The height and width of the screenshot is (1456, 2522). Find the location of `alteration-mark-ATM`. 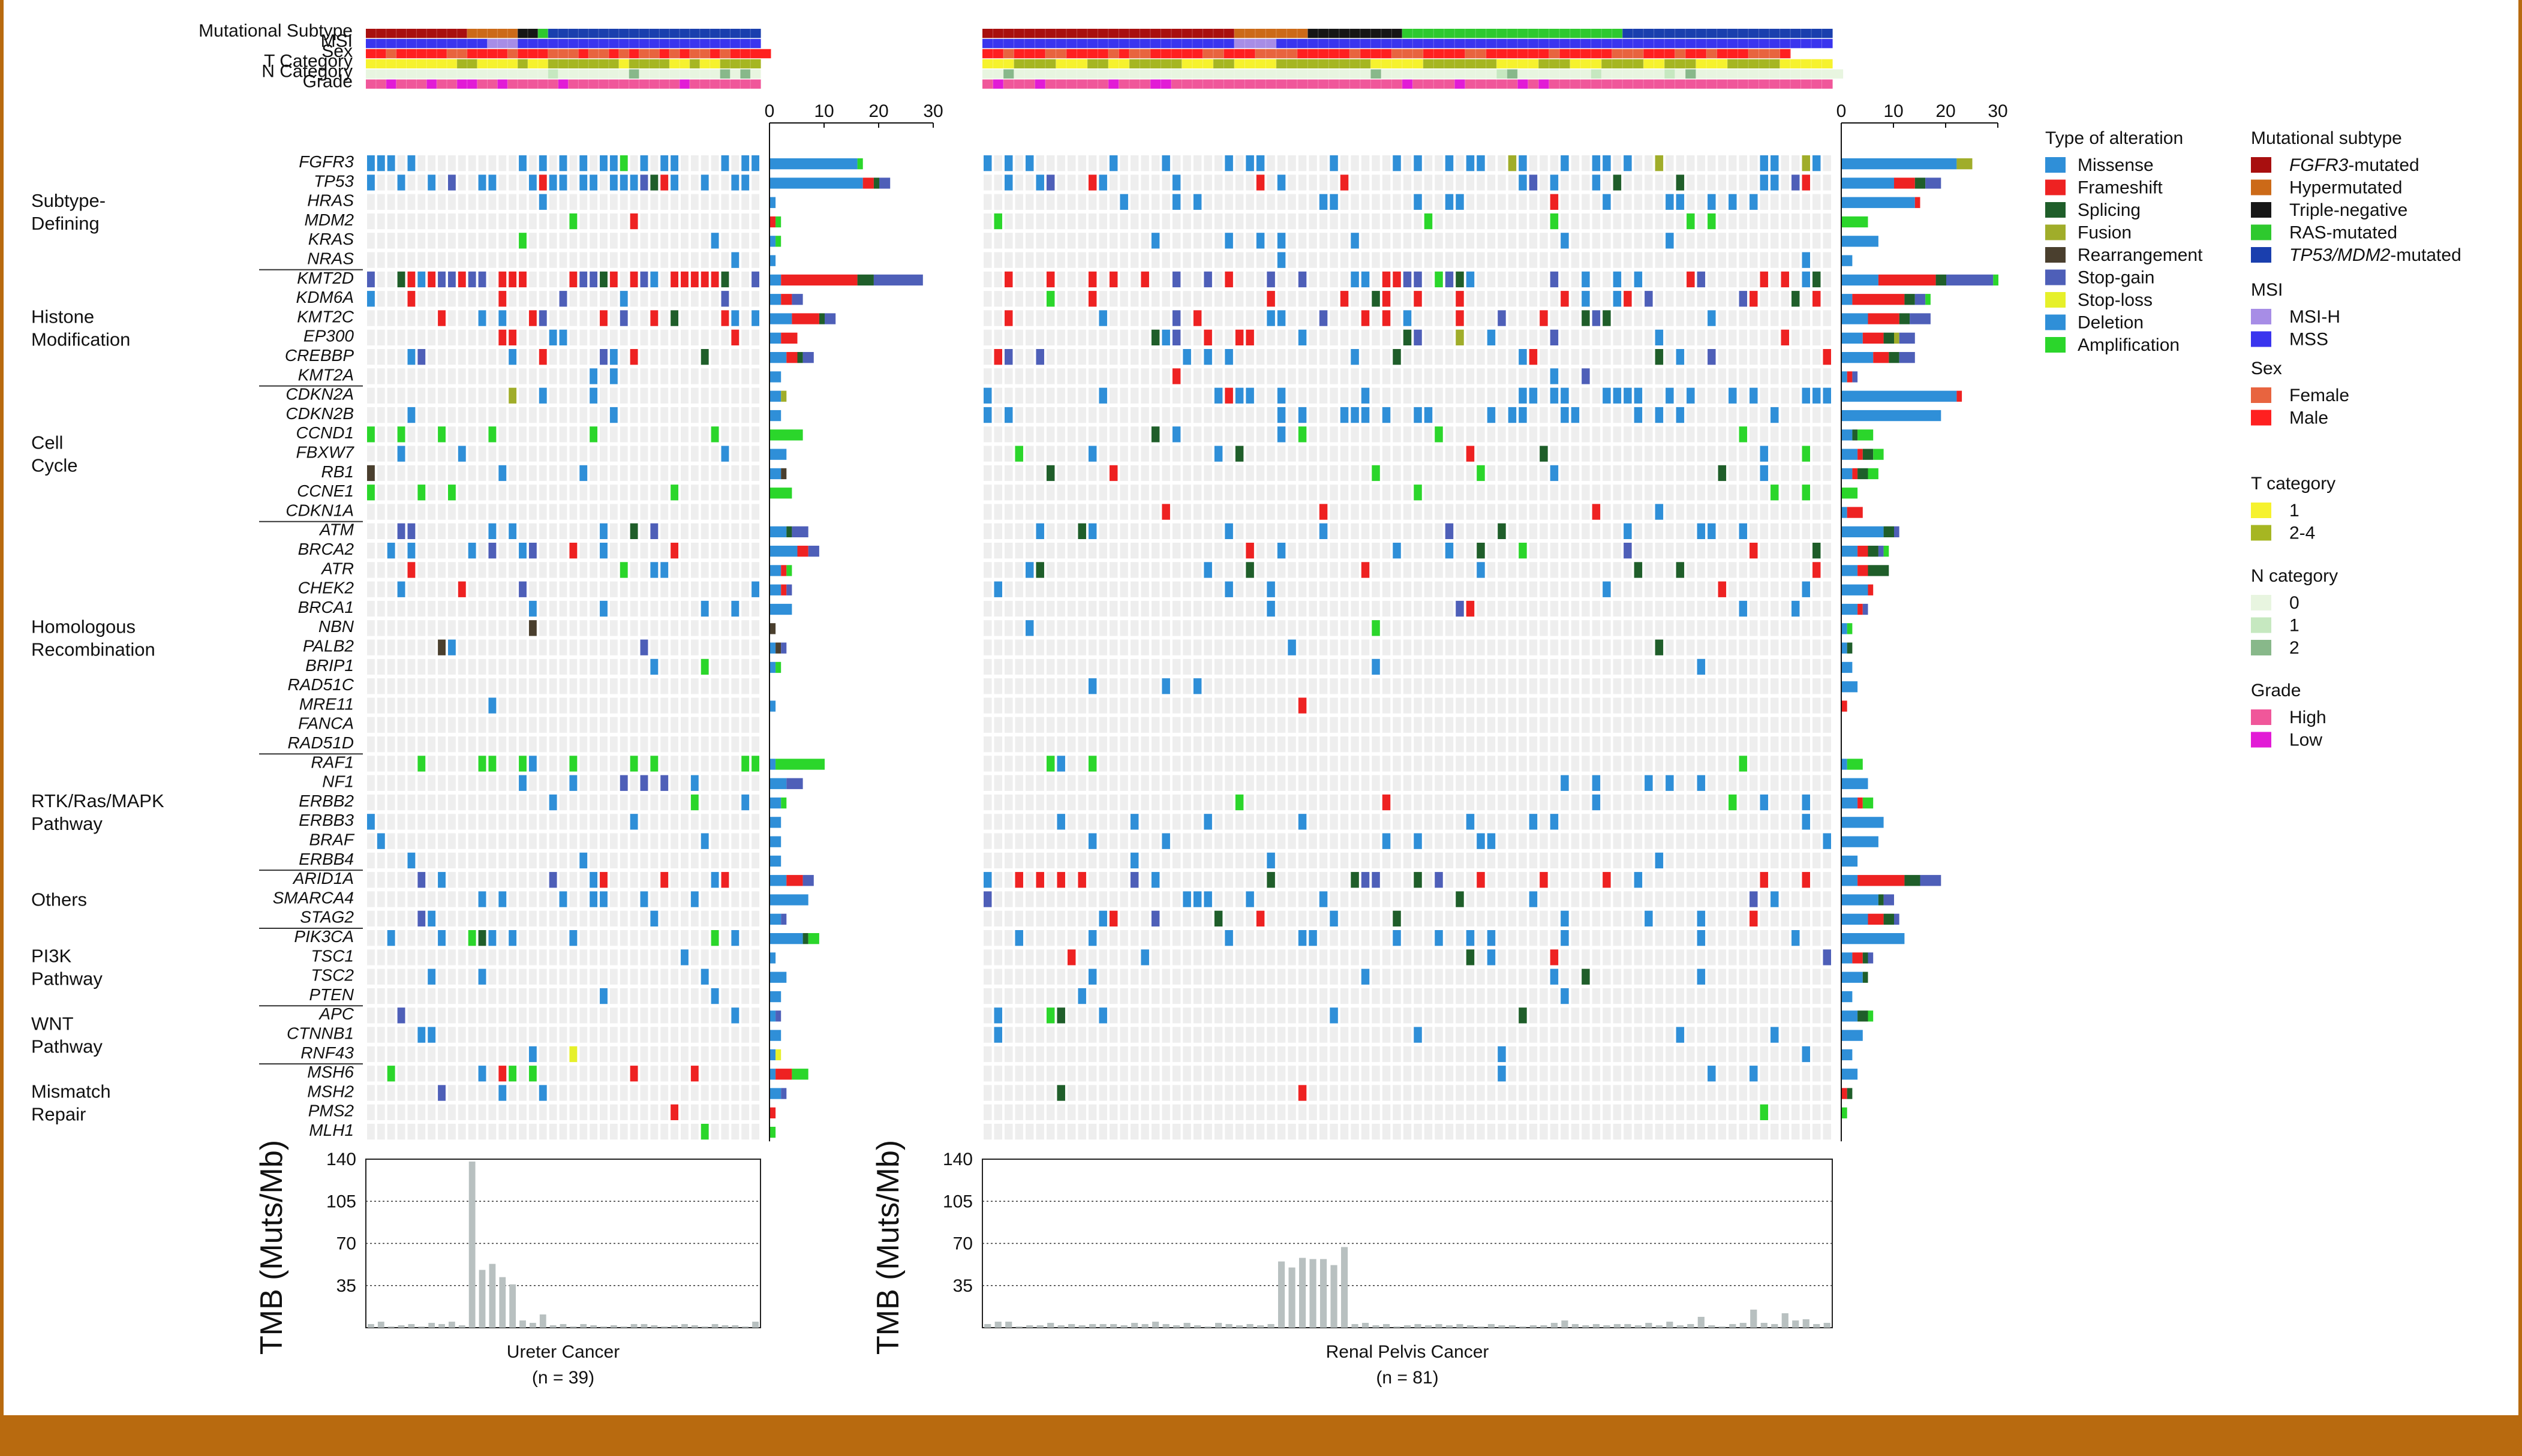

alteration-mark-ATM is located at coordinates (513, 531).